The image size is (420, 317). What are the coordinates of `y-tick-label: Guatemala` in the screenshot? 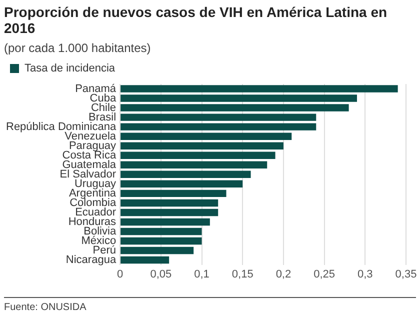 It's located at (89, 164).